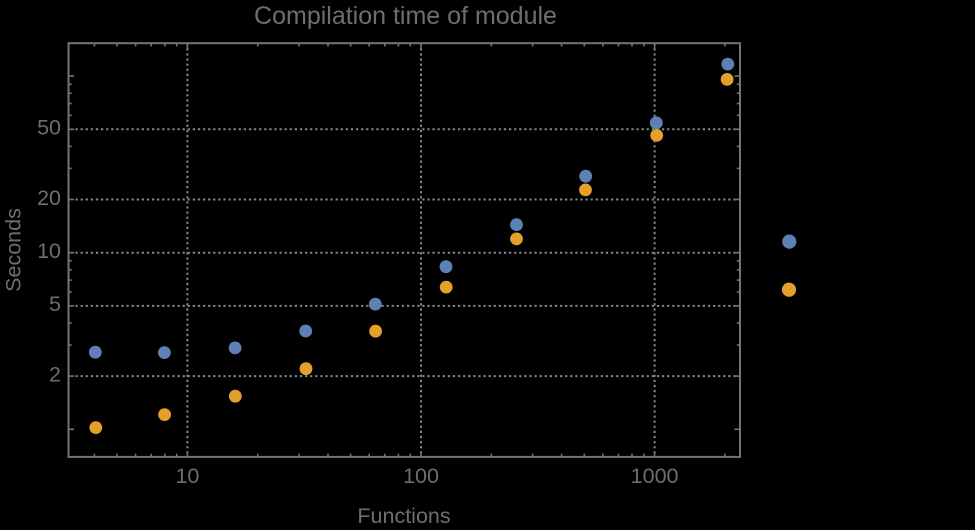  Describe the element at coordinates (49, 198) in the screenshot. I see `svg-text: 20` at that location.